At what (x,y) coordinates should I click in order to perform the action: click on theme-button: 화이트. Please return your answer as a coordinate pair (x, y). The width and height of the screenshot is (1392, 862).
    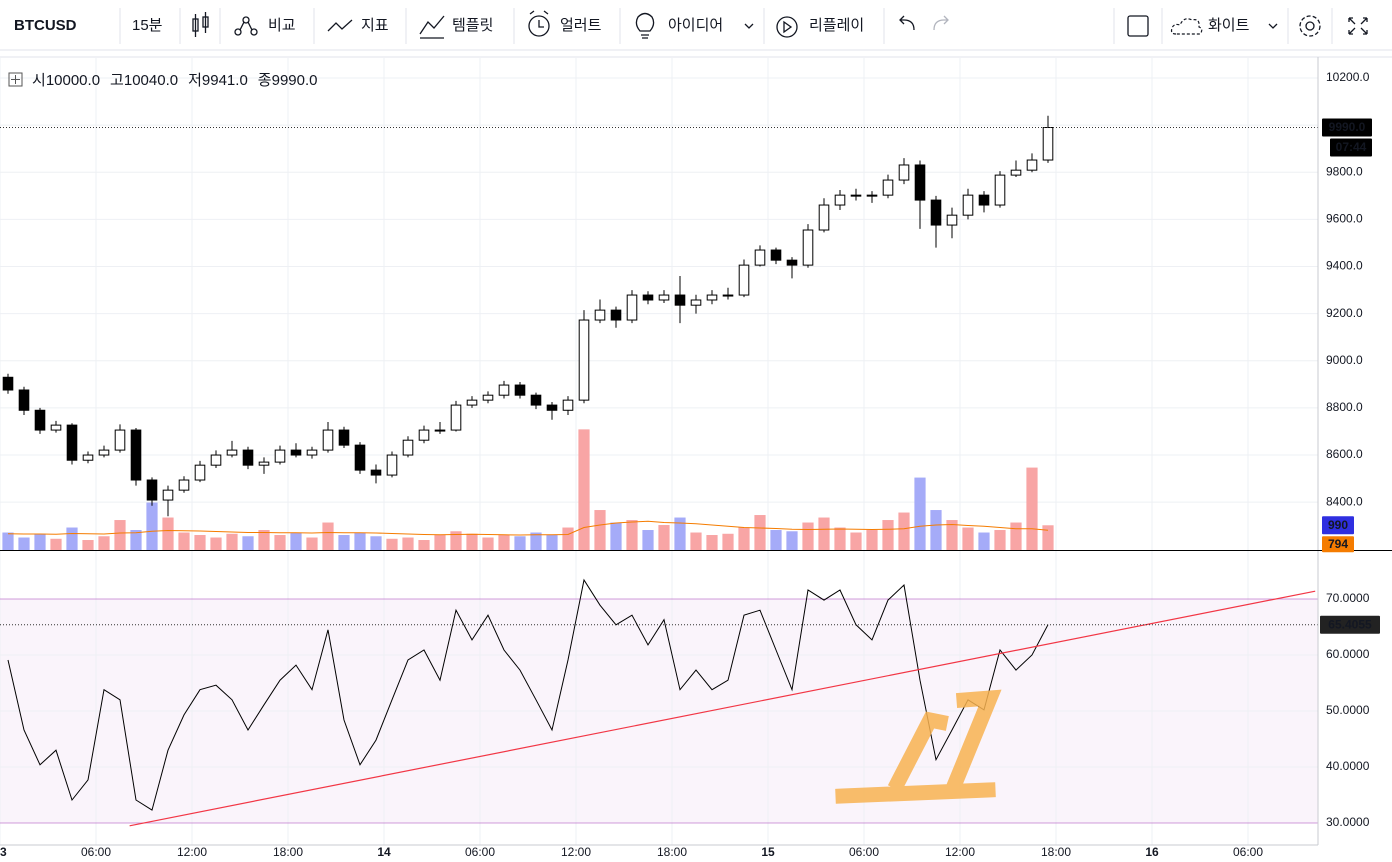
    Looking at the image, I should click on (1229, 25).